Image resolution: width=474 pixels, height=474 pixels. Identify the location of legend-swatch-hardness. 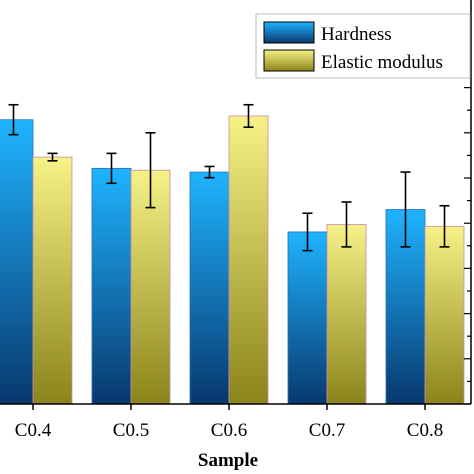
(289, 32).